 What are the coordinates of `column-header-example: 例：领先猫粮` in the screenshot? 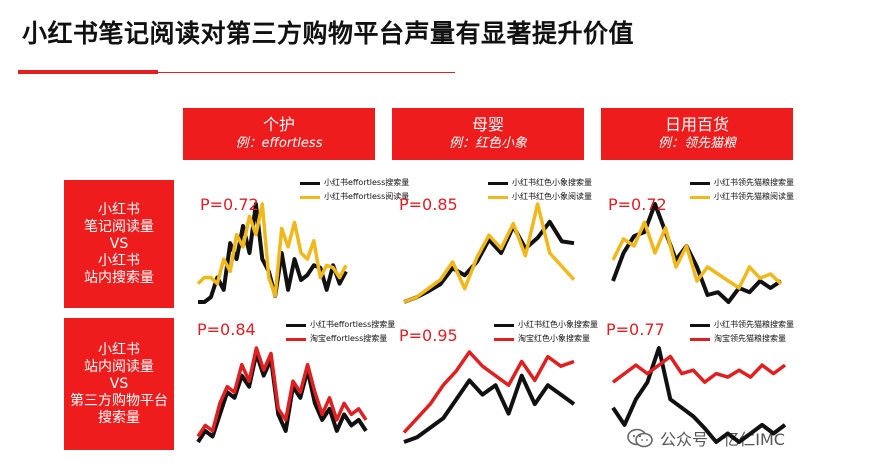 It's located at (696, 143).